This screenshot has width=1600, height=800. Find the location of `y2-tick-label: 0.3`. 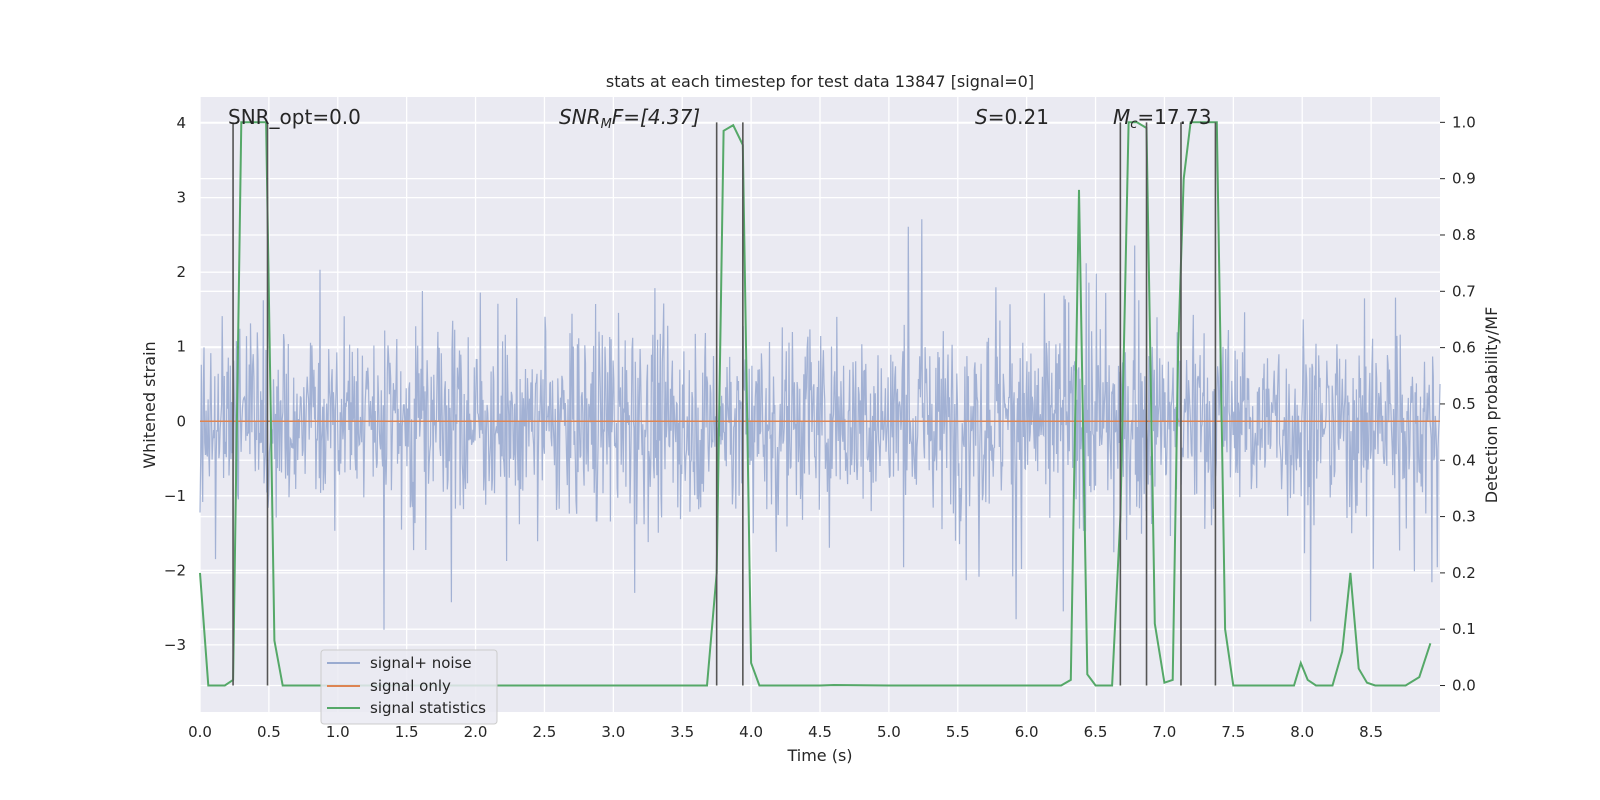

y2-tick-label: 0.3 is located at coordinates (1464, 517).